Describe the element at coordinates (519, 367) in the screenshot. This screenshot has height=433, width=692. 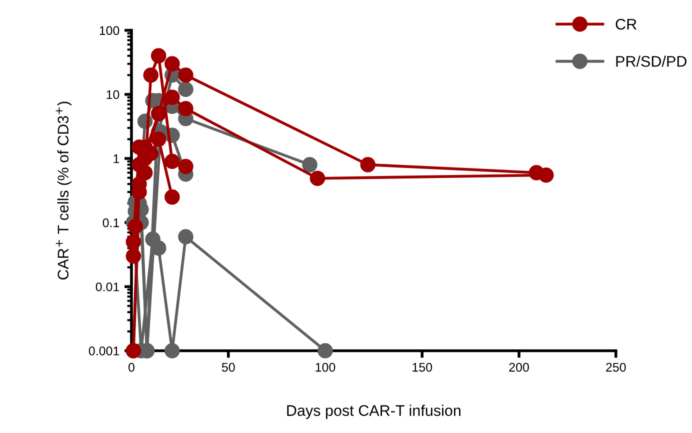
I see `x-tick-label: 200` at that location.